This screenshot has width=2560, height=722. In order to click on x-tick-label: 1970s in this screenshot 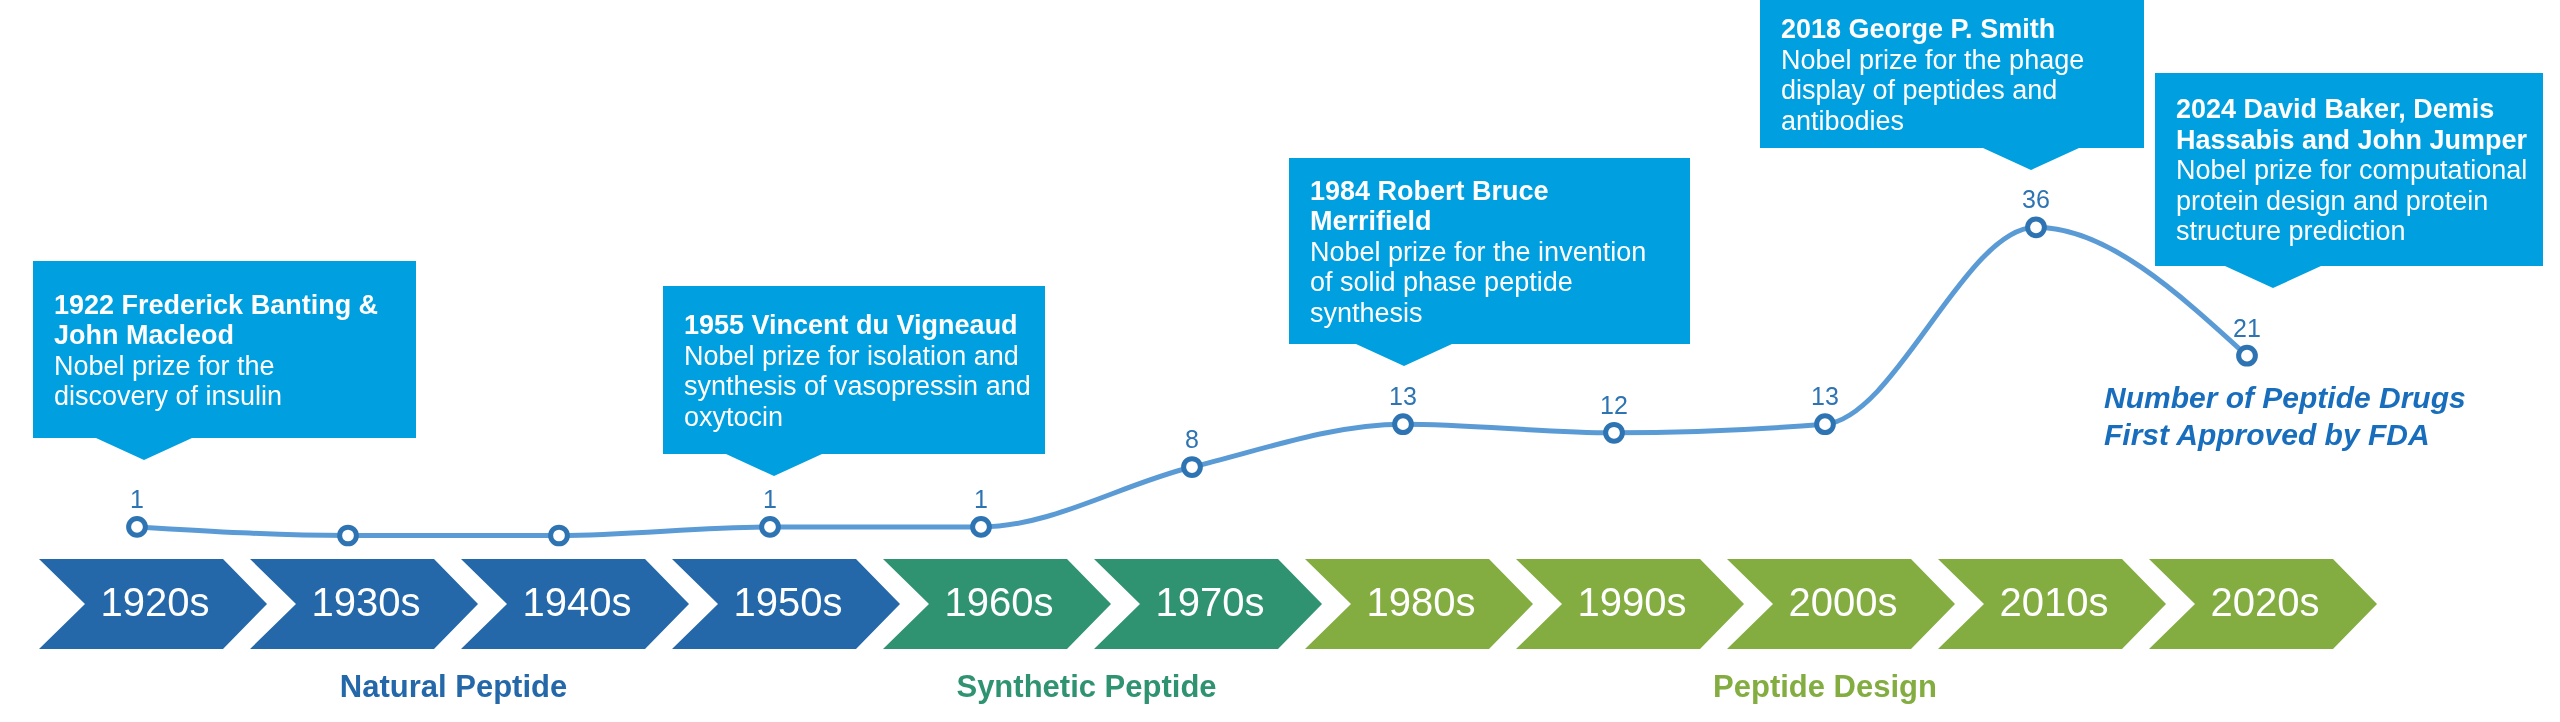, I will do `click(1210, 602)`.